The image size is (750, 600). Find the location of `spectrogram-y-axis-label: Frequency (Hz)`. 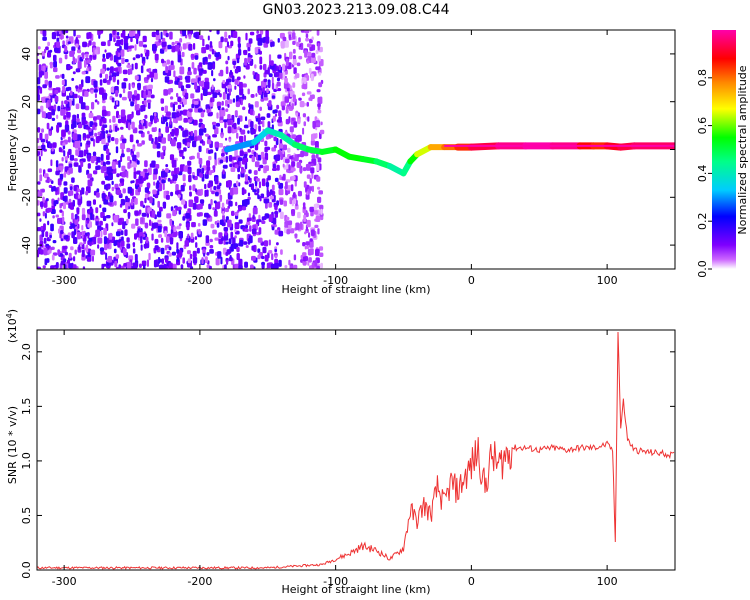

spectrogram-y-axis-label: Frequency (Hz) is located at coordinates (12, 150).